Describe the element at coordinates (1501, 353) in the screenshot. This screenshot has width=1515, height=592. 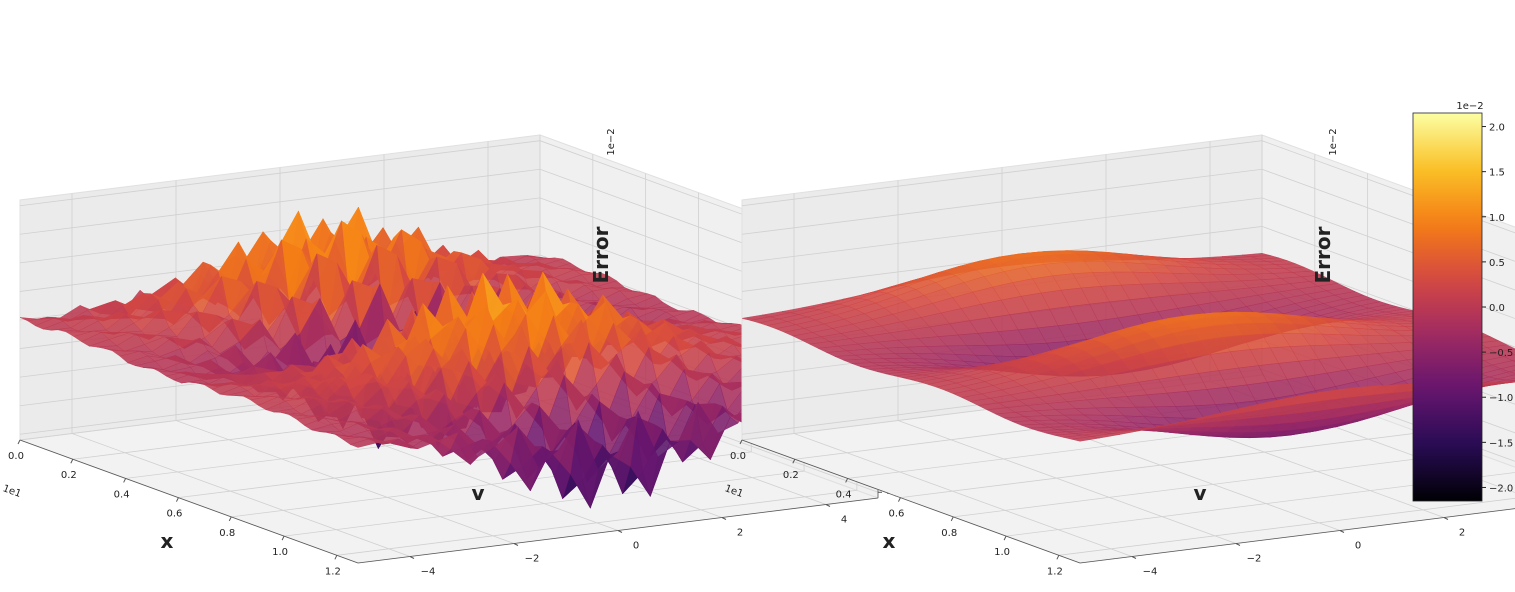
I see `colorbar-tick-label: −0.5` at that location.